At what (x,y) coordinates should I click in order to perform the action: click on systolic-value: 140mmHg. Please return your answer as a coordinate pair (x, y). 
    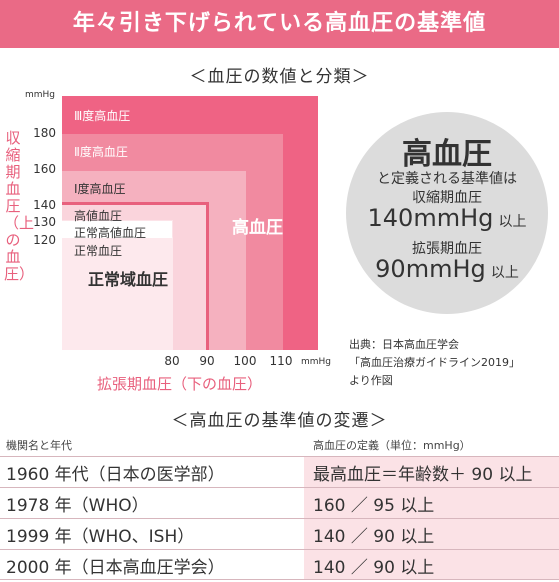
    Looking at the image, I should click on (430, 218).